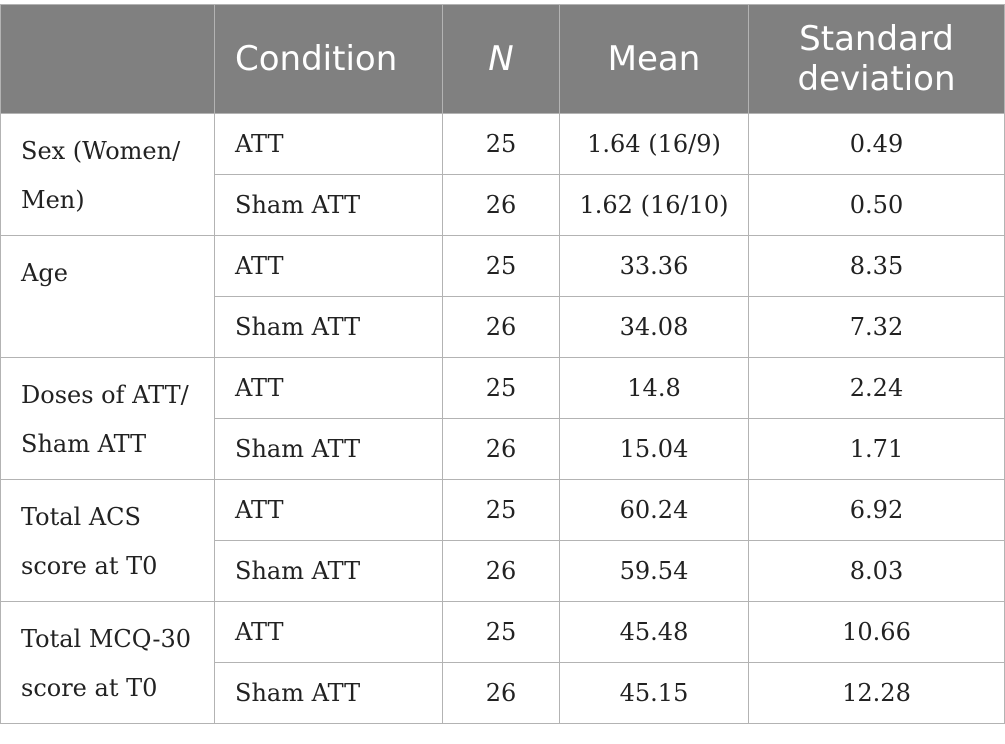 This screenshot has width=1005, height=744. I want to click on header-variable, so click(107, 59).